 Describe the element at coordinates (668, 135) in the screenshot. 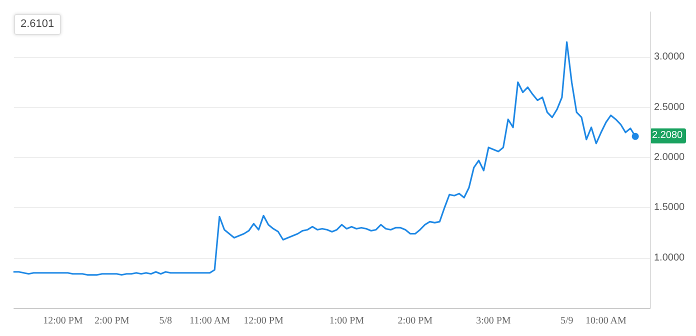

I see `text: 2.2080` at that location.